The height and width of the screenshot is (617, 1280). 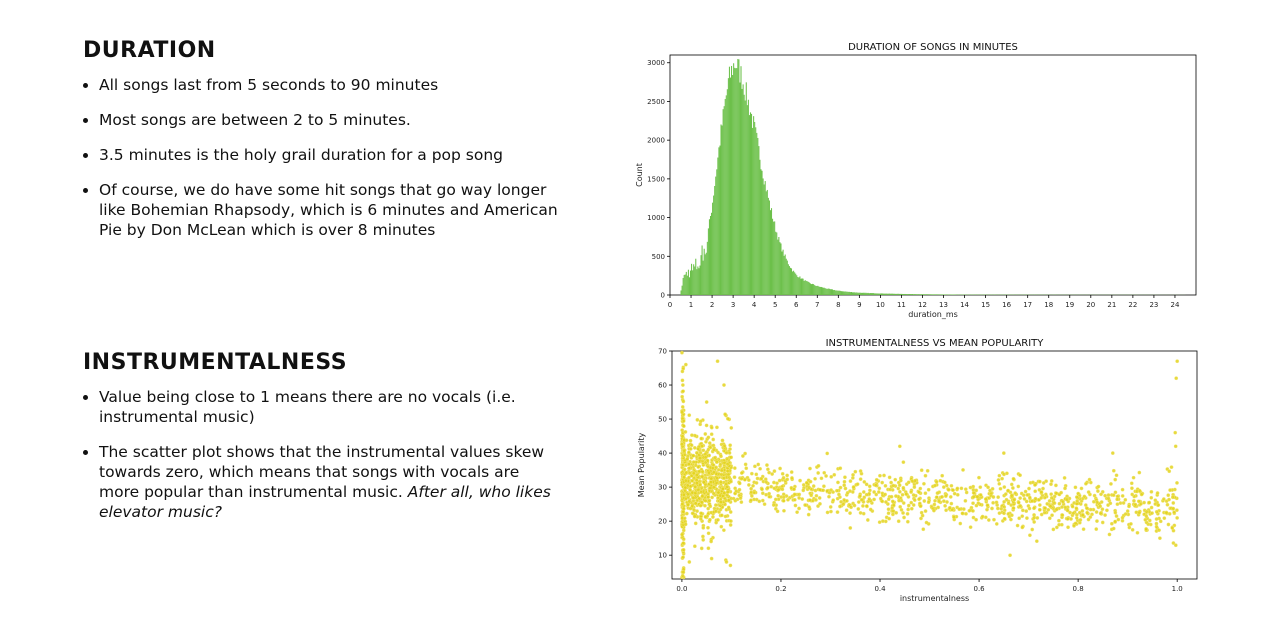 I want to click on hist-x-tick-label: 19, so click(x=1069, y=305).